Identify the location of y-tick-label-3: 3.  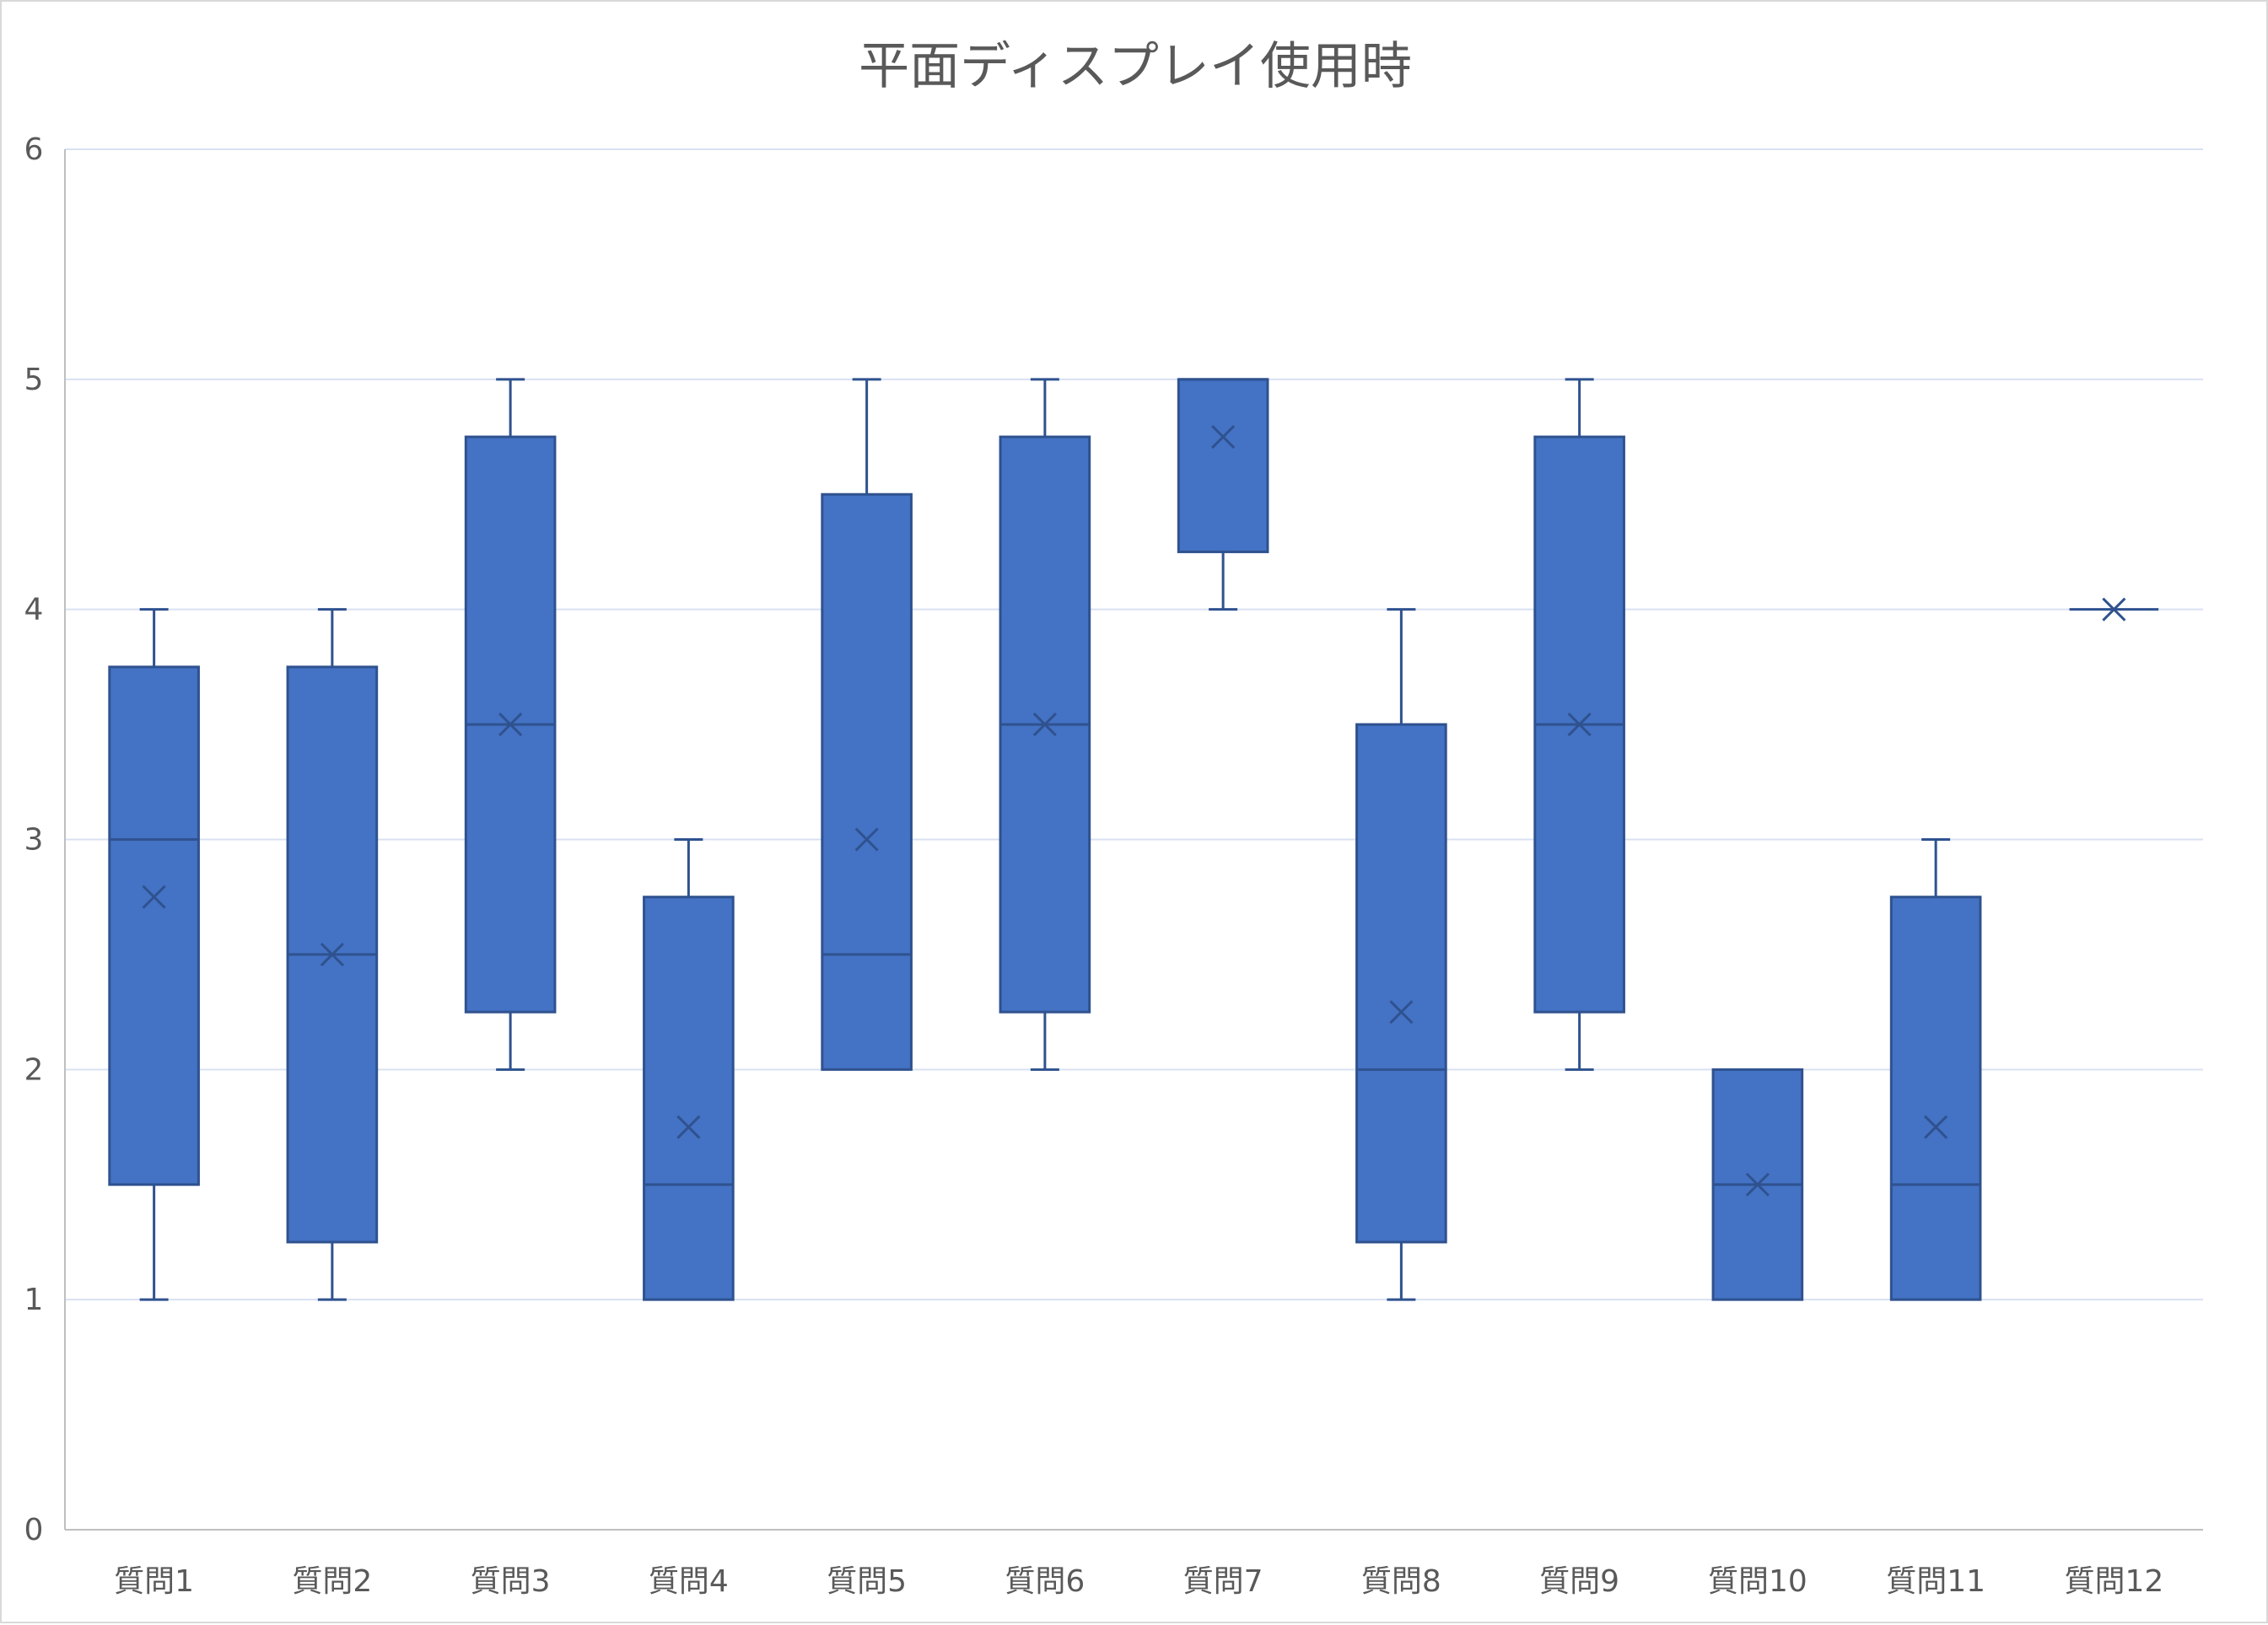
(34, 840).